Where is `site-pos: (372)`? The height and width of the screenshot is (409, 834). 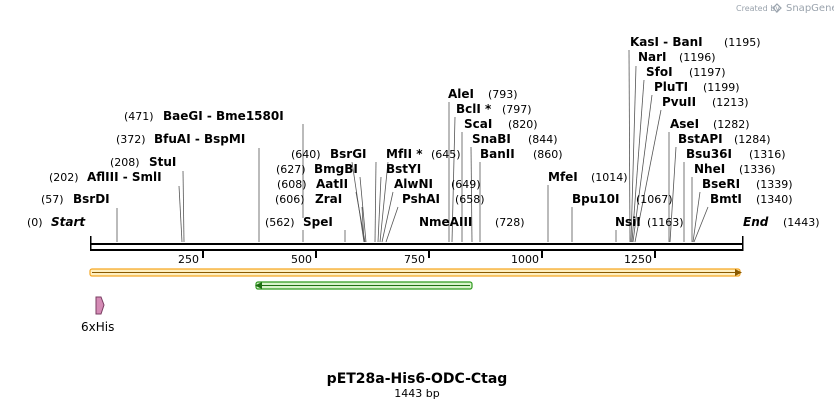
site-pos: (372) is located at coordinates (131, 139).